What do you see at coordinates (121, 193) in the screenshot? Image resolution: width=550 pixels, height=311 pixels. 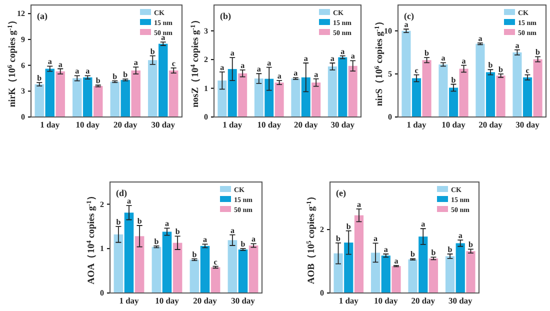 I see `text: (d)` at bounding box center [121, 193].